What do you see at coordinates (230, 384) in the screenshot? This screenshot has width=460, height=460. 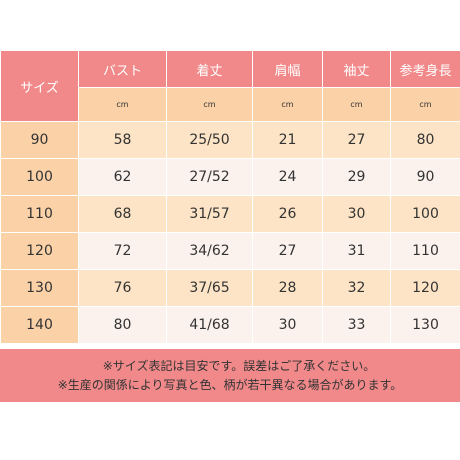 I see `note-line-2: ※生産の関係により写真と色、柄が若干異なる場合があります。` at bounding box center [230, 384].